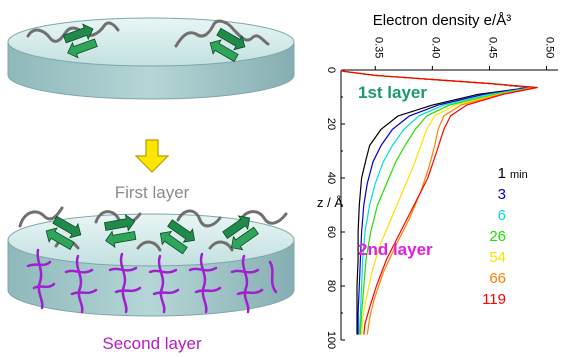 The height and width of the screenshot is (357, 561). I want to click on second-layer-annotation: 2nd layer, so click(395, 249).